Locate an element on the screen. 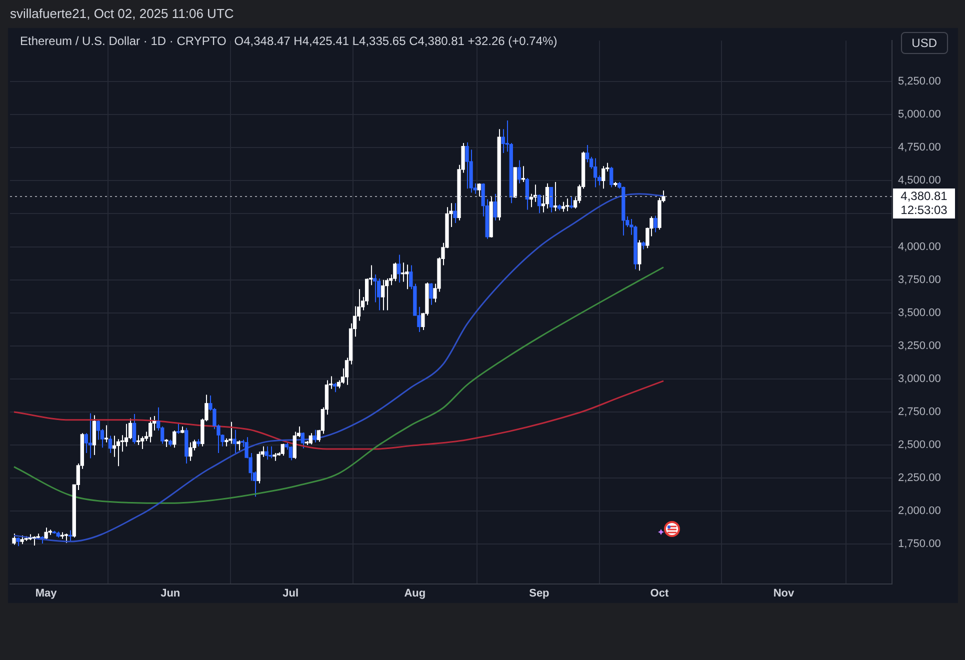  y-tick-label: 4,500.00 is located at coordinates (919, 180).